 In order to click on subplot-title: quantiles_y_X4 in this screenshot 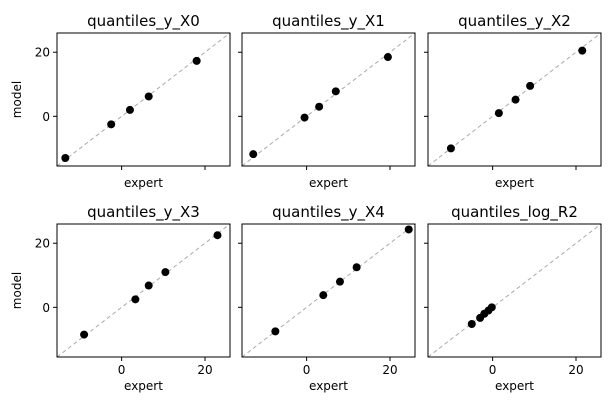, I will do `click(328, 212)`.